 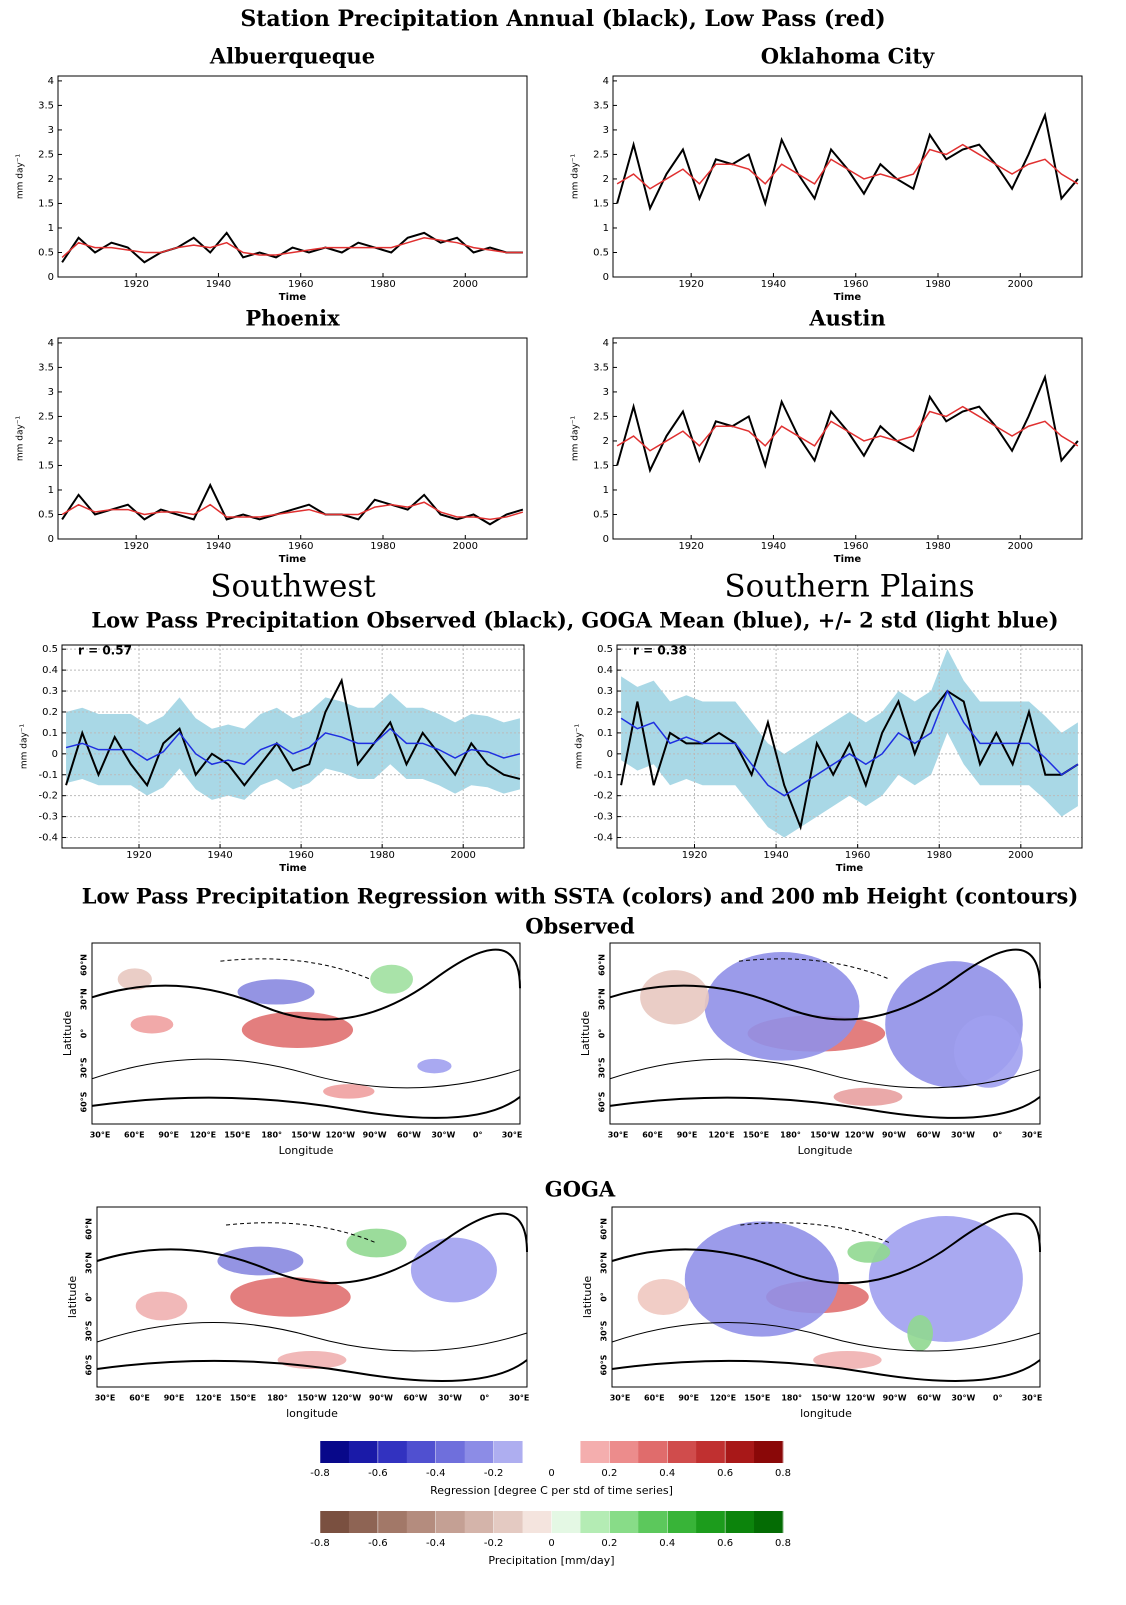 I want to click on y-tick-label: 2.5, so click(x=46, y=154).